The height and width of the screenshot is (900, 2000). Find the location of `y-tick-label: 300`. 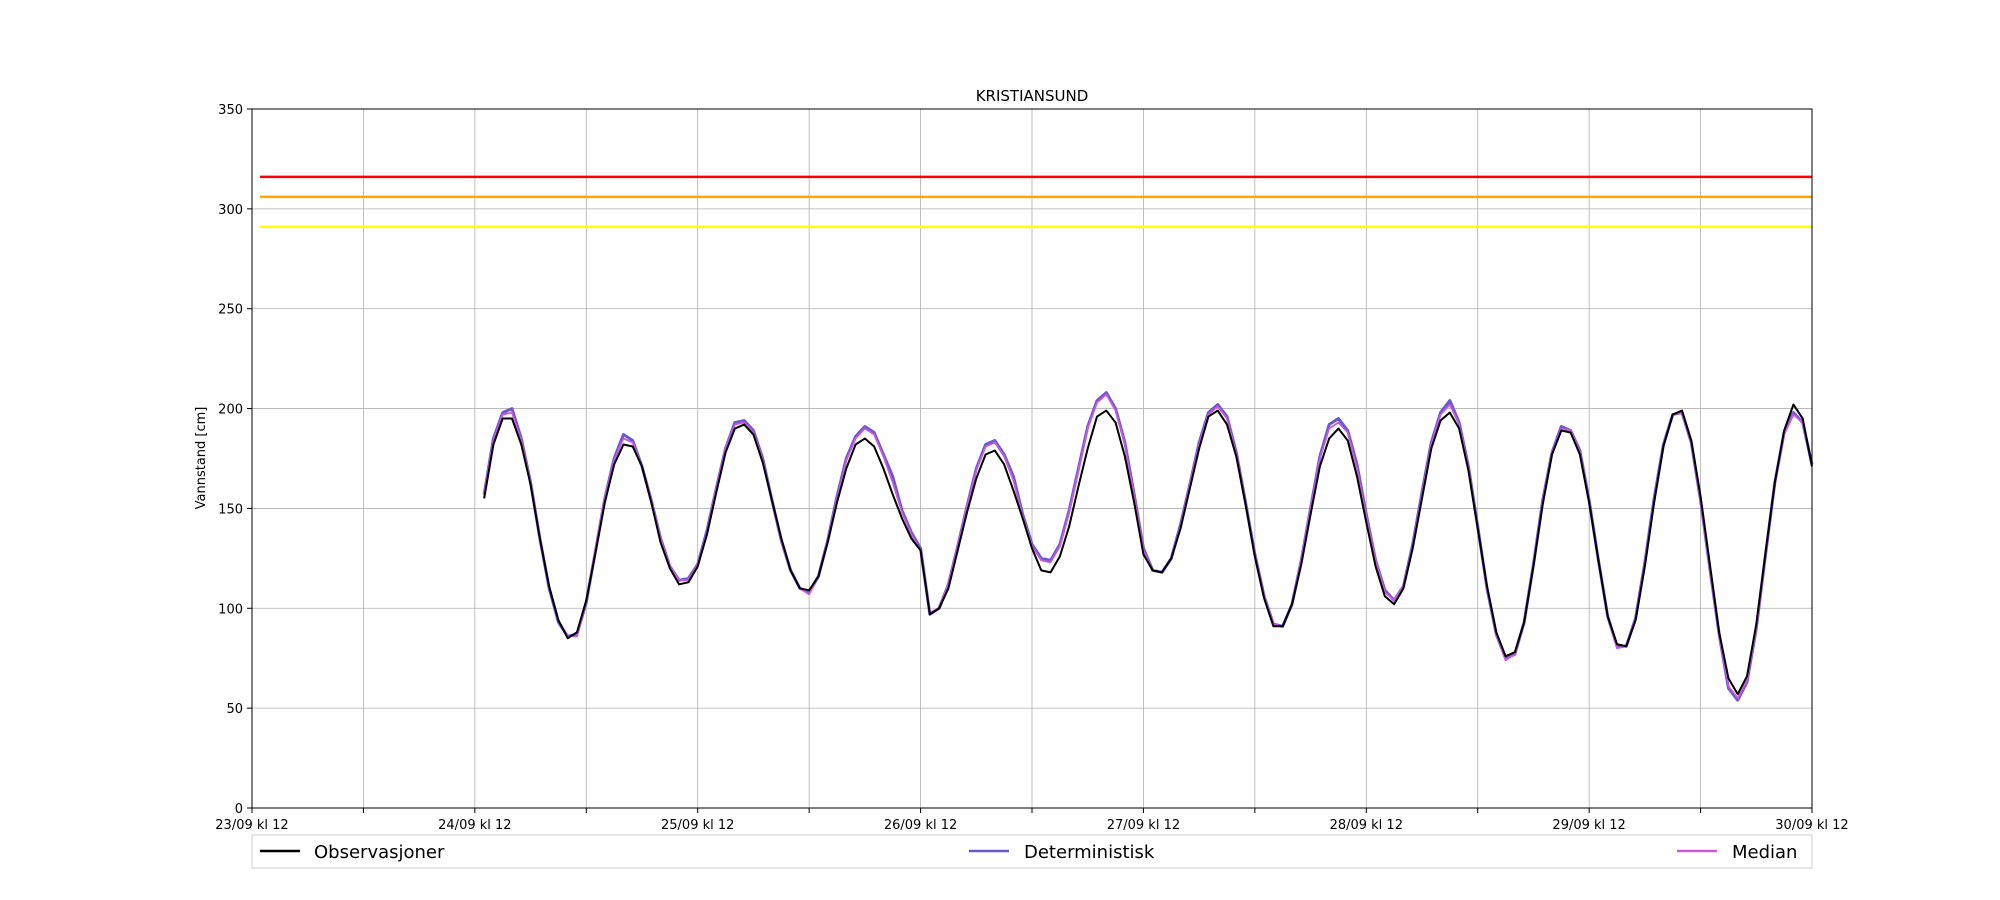

y-tick-label: 300 is located at coordinates (230, 210).